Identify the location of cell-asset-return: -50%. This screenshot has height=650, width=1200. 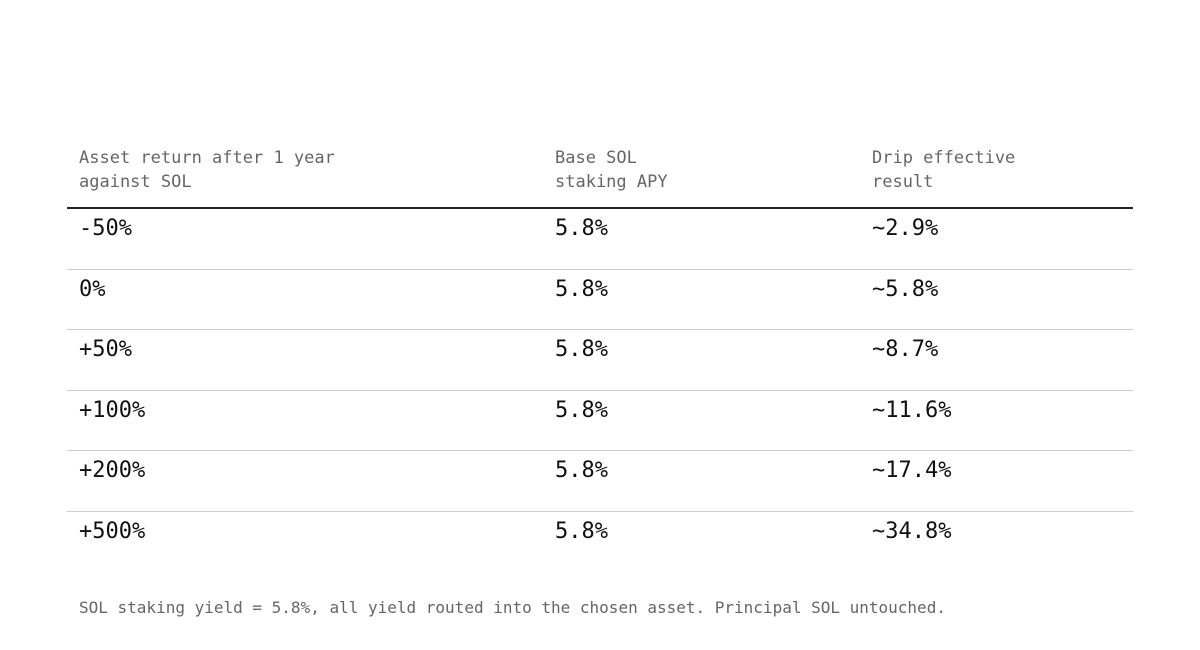
(105, 228).